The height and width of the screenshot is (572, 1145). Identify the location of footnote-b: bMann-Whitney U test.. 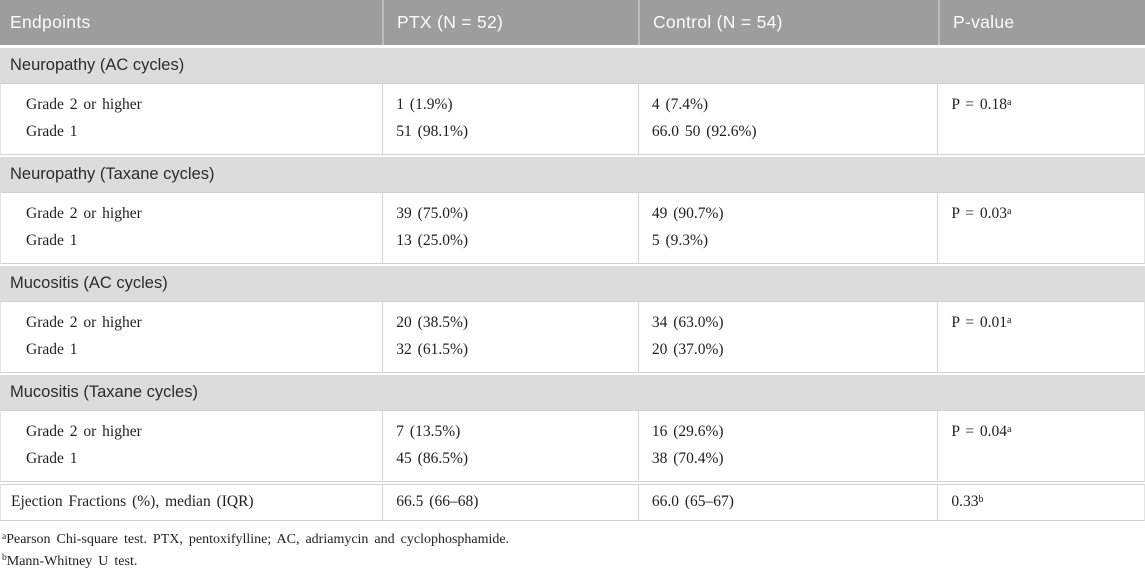
(573, 561).